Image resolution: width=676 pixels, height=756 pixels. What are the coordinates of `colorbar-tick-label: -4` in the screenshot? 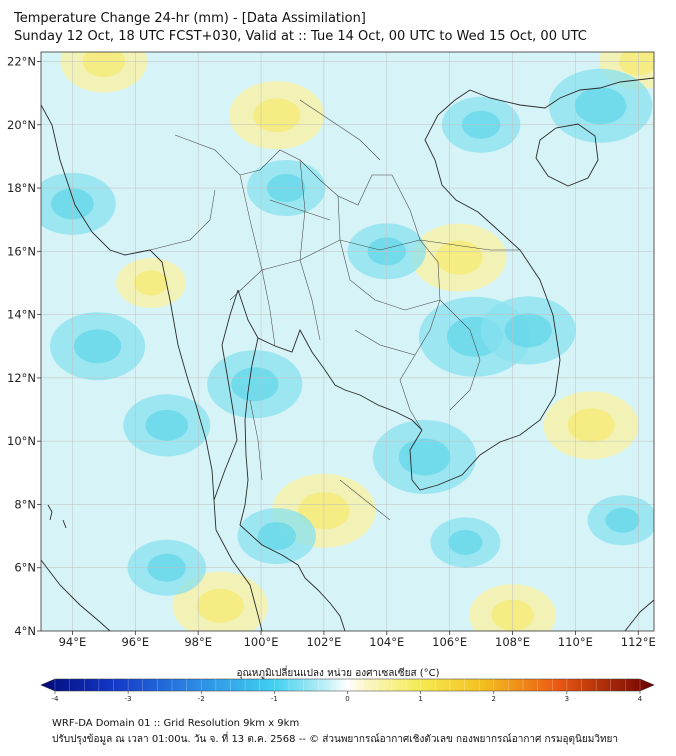 It's located at (56, 699).